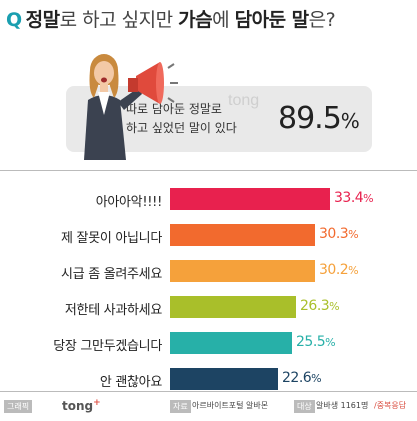  Describe the element at coordinates (42, 20) in the screenshot. I see `title-part1: 정말` at that location.